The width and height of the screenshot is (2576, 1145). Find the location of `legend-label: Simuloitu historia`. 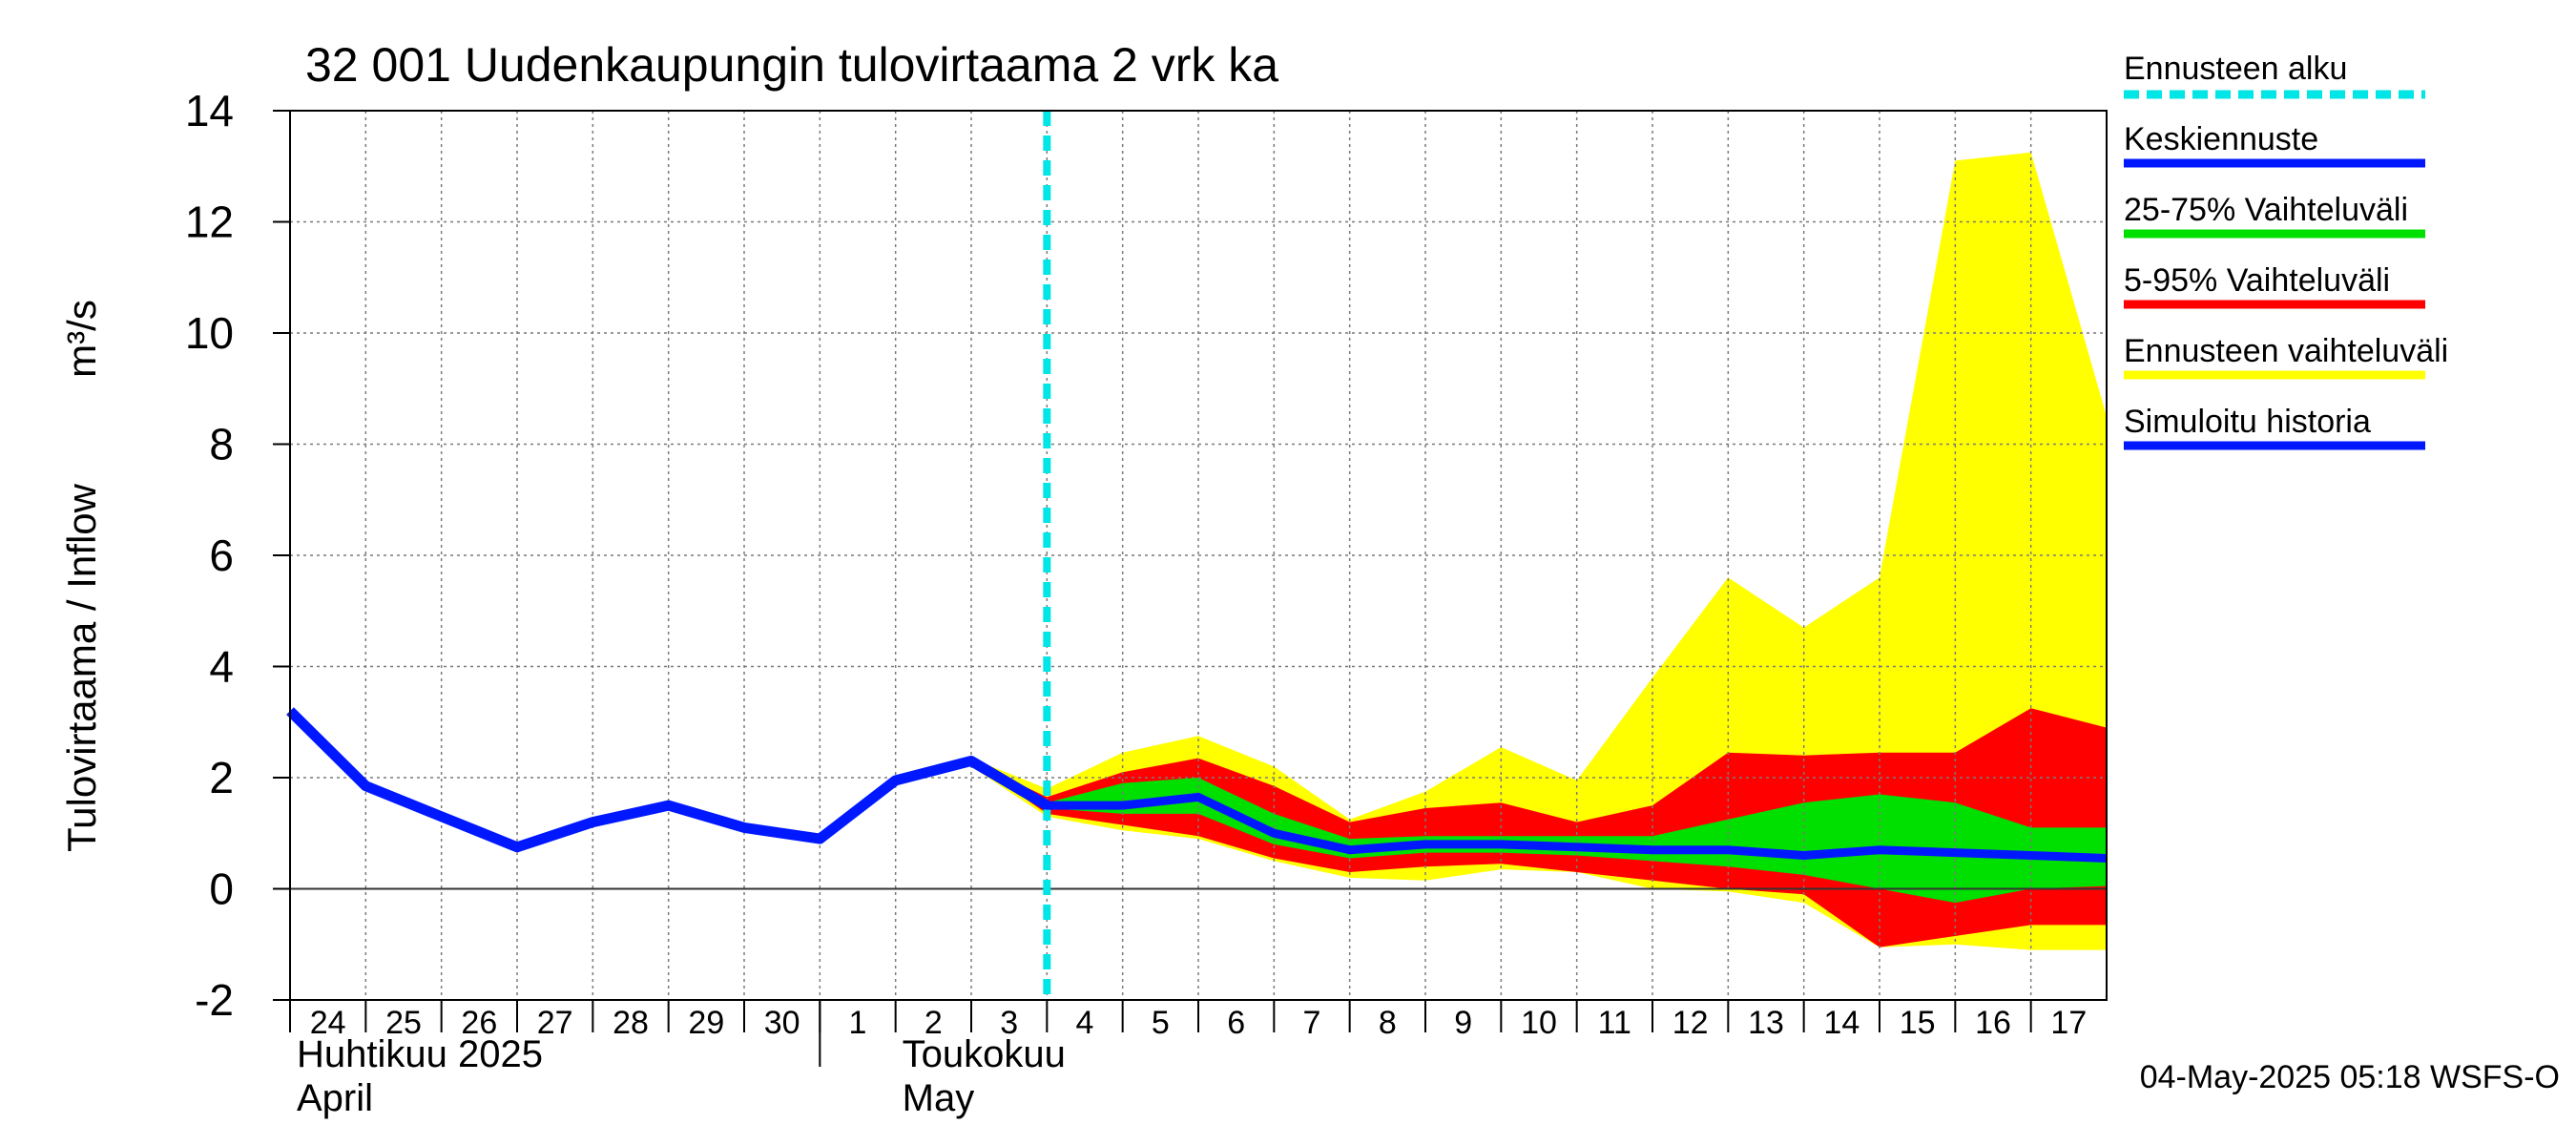

legend-label: Simuloitu historia is located at coordinates (2247, 422).